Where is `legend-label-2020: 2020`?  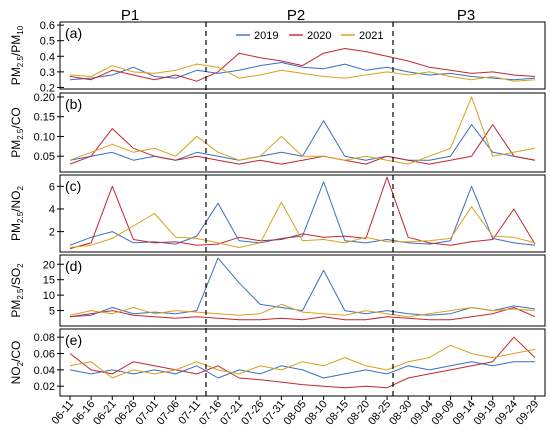
legend-label-2020: 2020 is located at coordinates (319, 36).